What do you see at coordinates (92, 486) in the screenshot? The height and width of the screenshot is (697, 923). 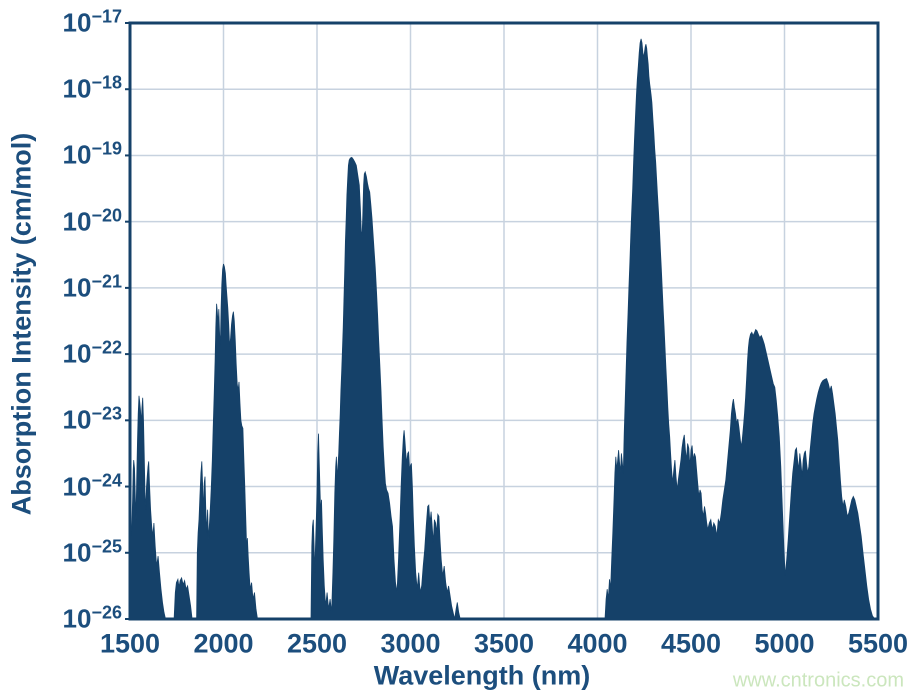 I see `y-tick-label: 10−24` at bounding box center [92, 486].